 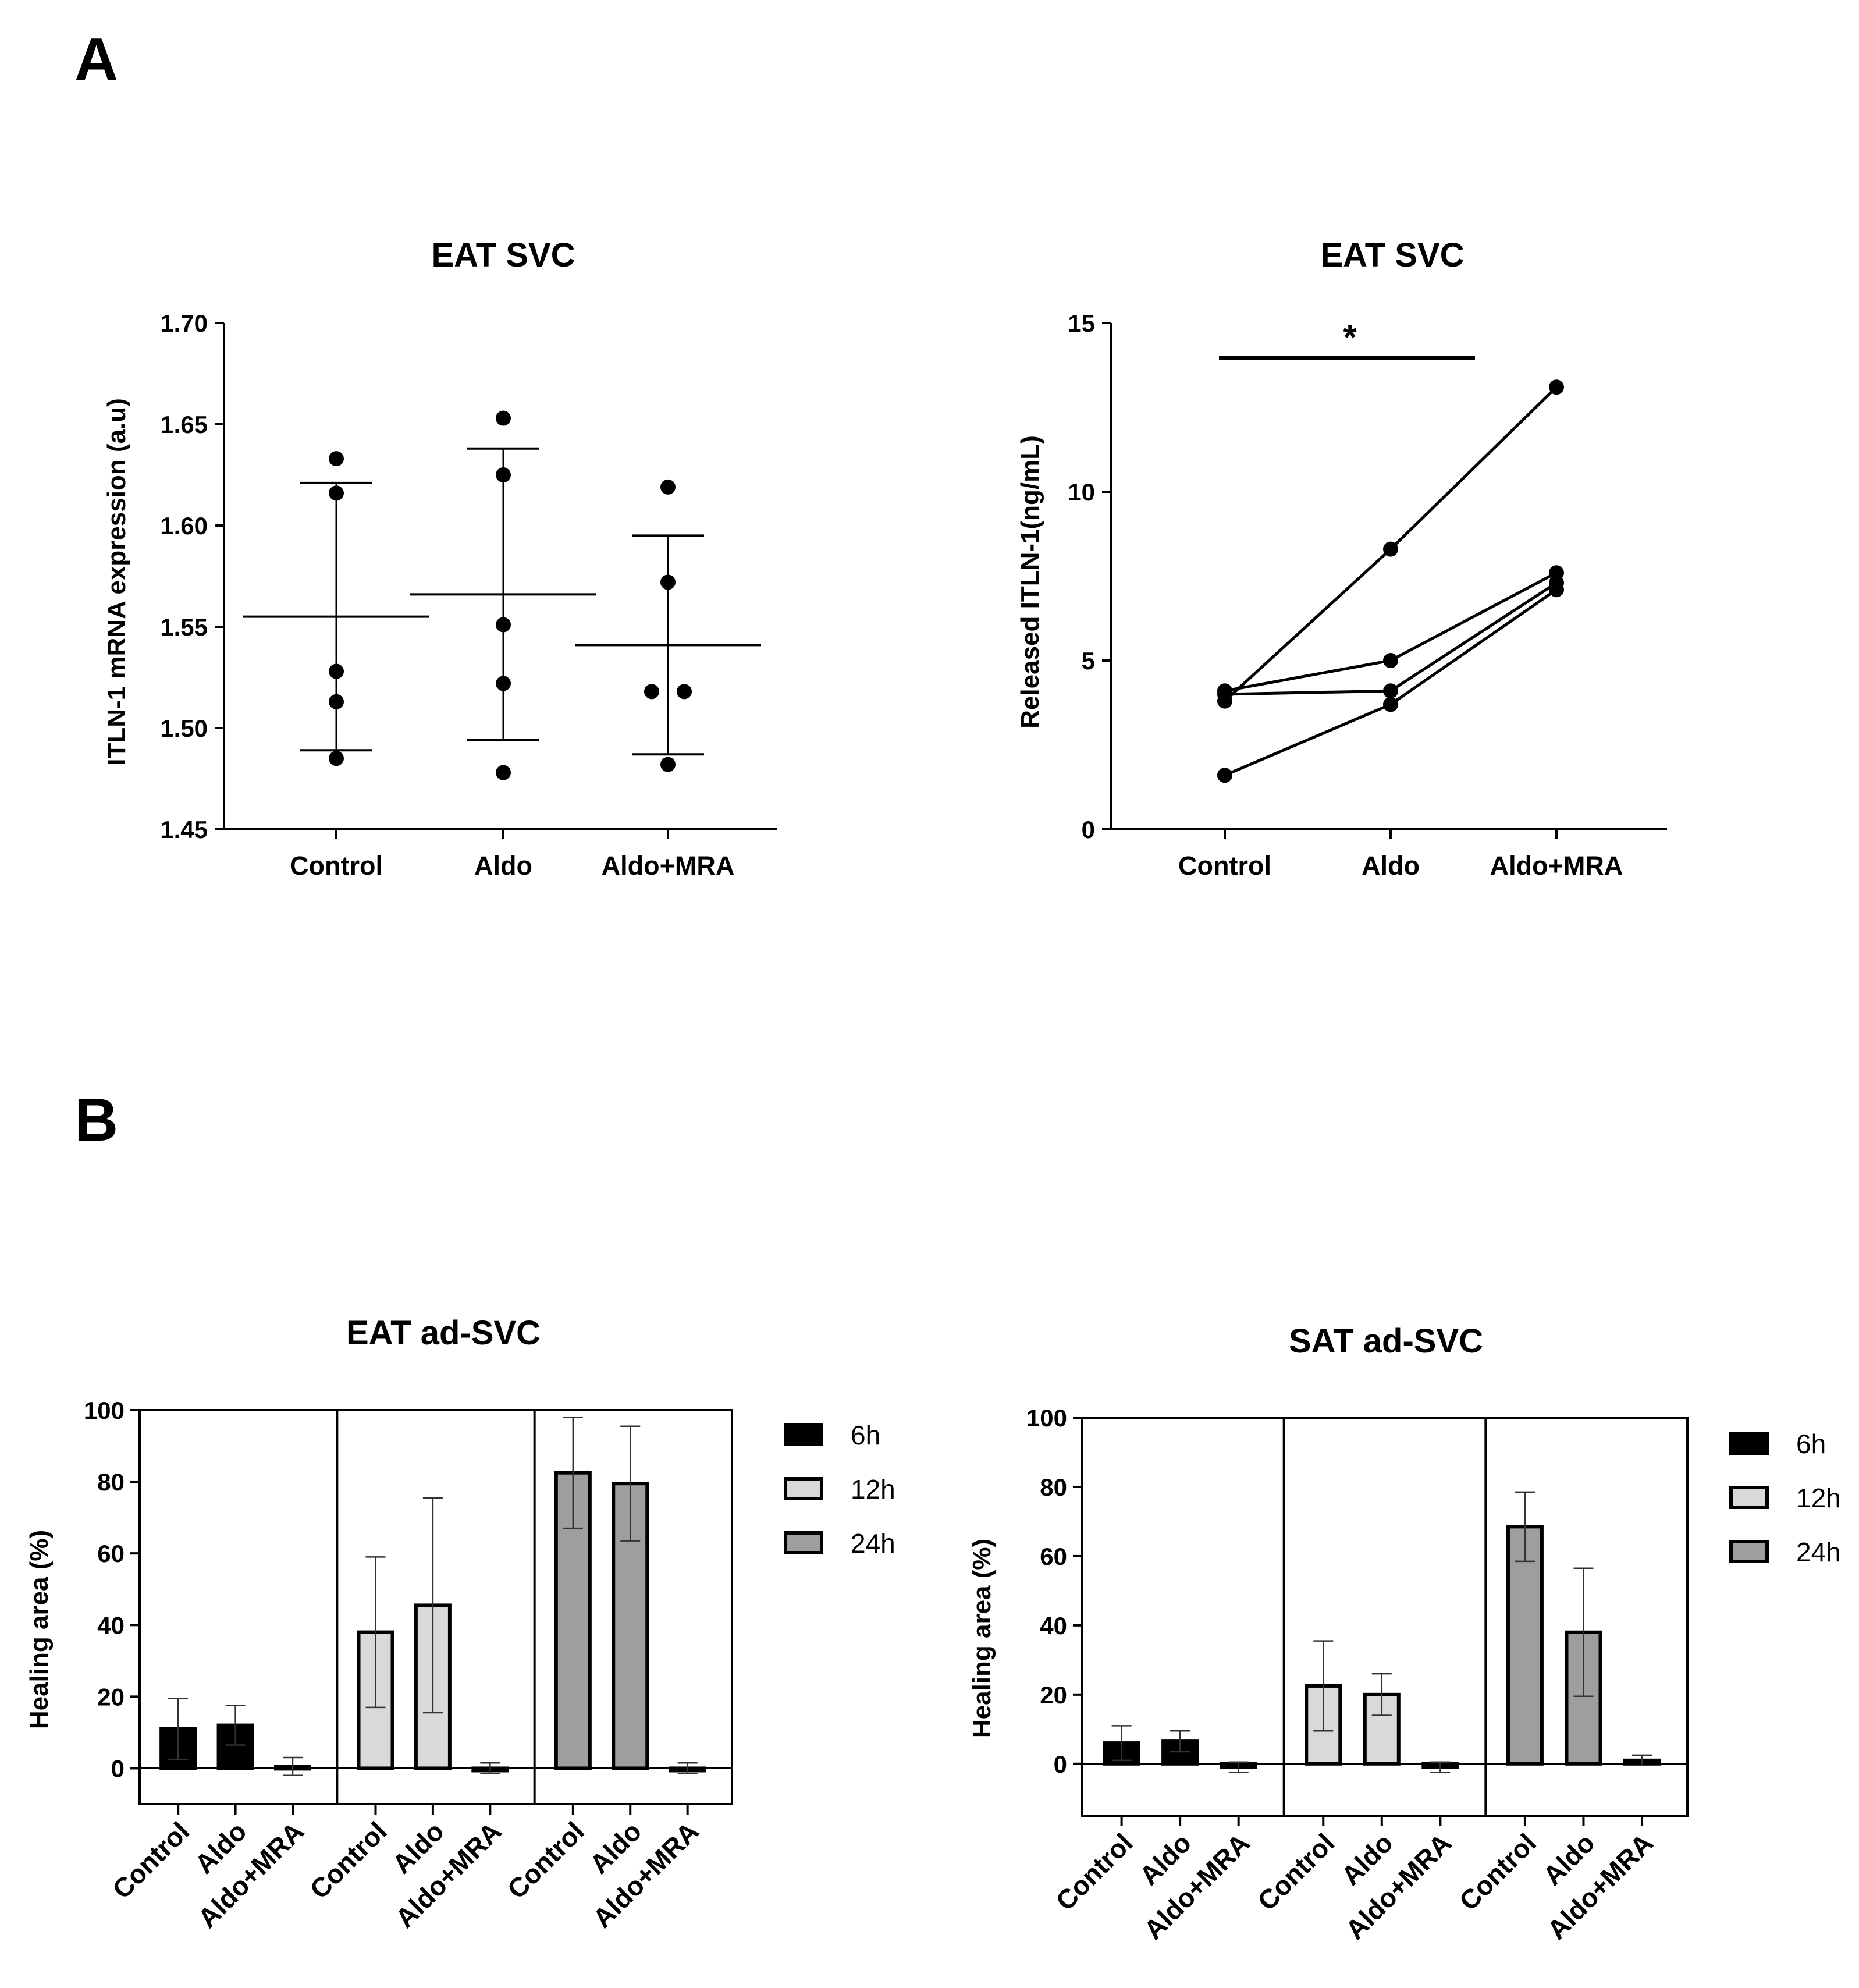 I want to click on y-tick-label: 1.50, so click(x=184, y=728).